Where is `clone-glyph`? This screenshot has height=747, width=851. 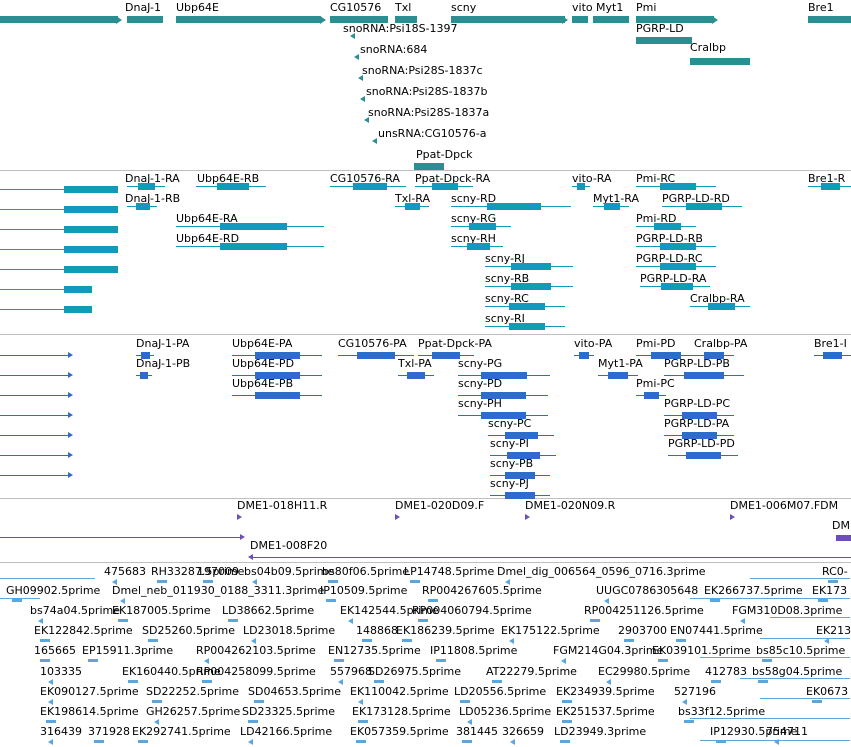
clone-glyph is located at coordinates (843, 538).